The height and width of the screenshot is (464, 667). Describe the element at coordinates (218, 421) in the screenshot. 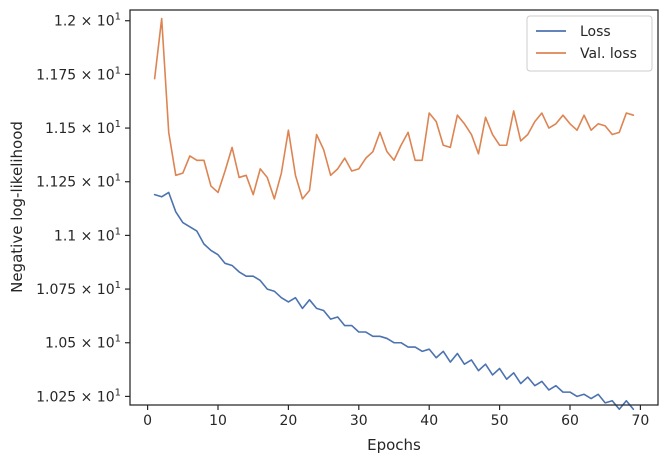

I see `x-tick-label: 10` at that location.